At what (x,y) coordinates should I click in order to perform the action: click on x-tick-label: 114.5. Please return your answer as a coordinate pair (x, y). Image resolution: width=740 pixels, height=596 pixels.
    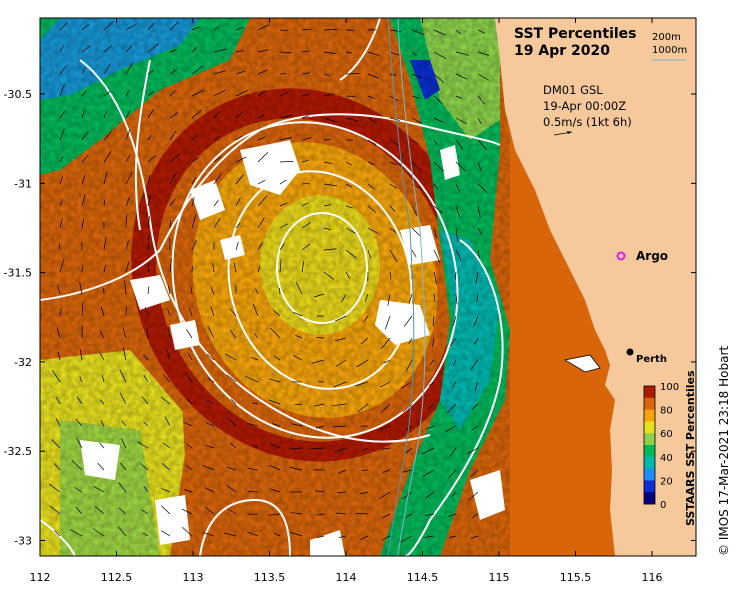
    Looking at the image, I should click on (423, 577).